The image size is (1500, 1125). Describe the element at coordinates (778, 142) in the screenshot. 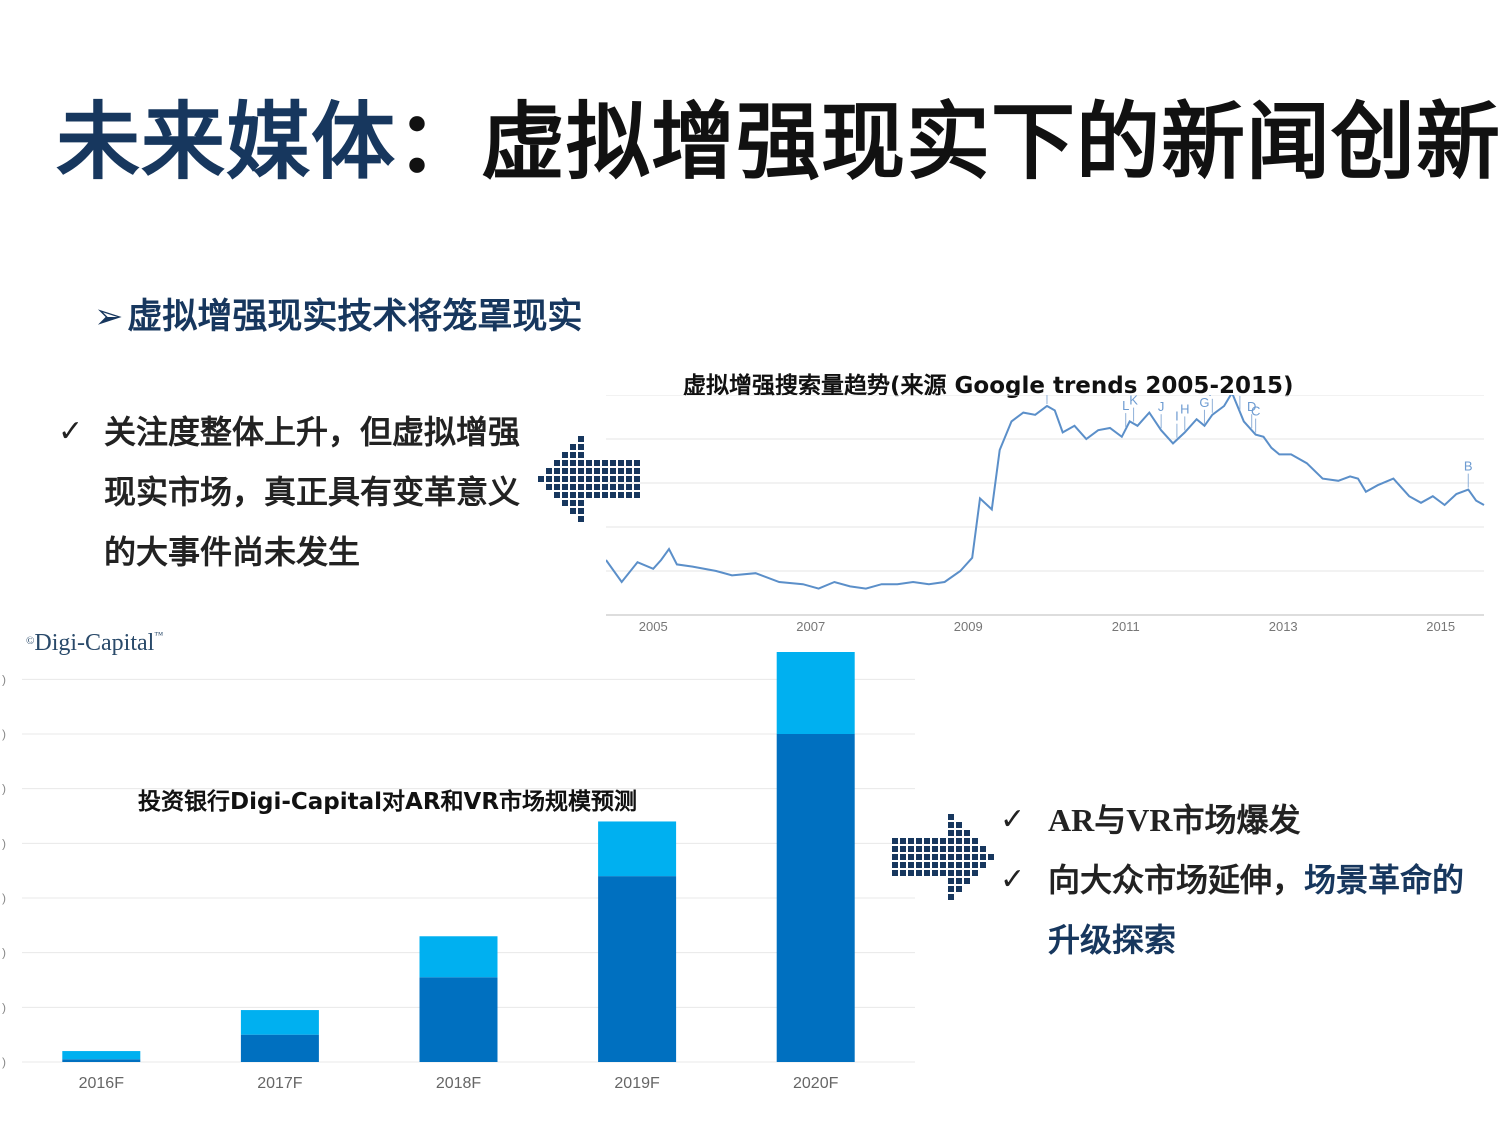

I see `slide-title: 未来媒体：虚拟增强现实下的新闻创新` at that location.